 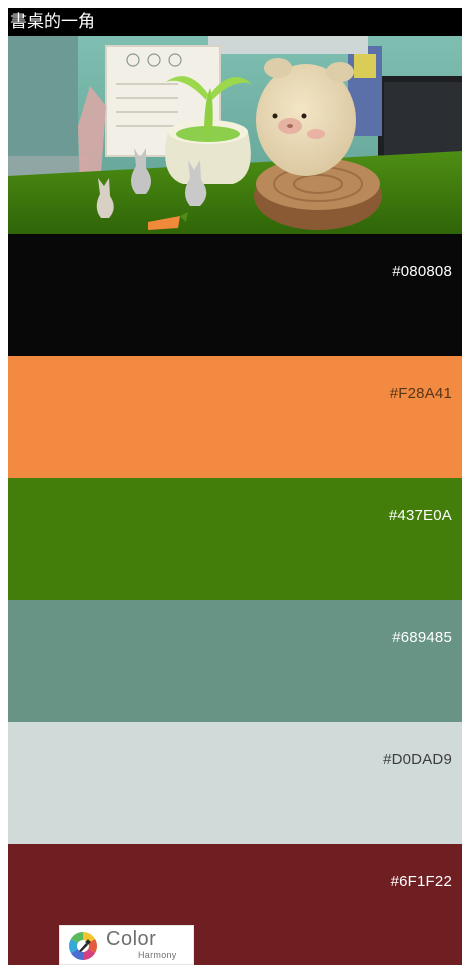 I want to click on swatch-hex-label-6: #6F1F22, so click(x=421, y=881).